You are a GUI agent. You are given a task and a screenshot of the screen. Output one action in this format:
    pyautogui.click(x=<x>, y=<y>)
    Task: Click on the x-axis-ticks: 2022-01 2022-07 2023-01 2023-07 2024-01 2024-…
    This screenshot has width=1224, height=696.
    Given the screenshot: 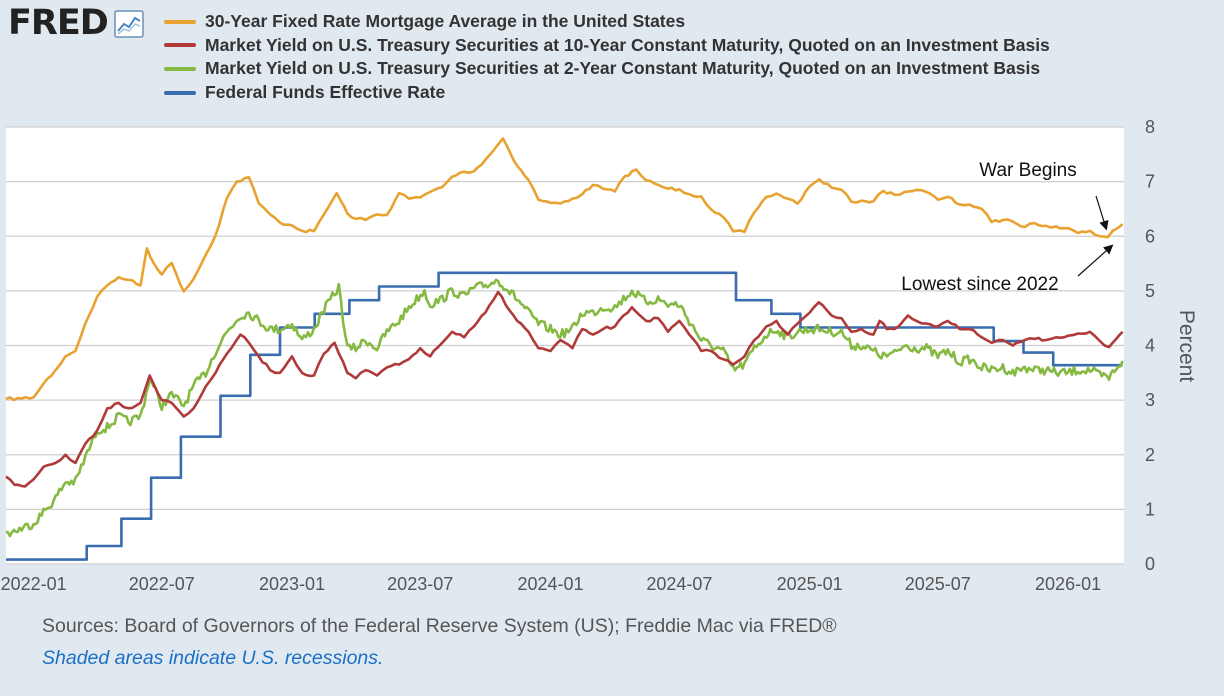 What is the action you would take?
    pyautogui.click(x=551, y=584)
    